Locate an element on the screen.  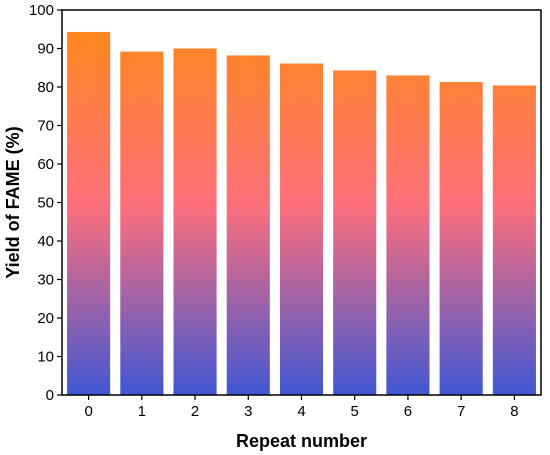
x-tick-label: 2 is located at coordinates (195, 411).